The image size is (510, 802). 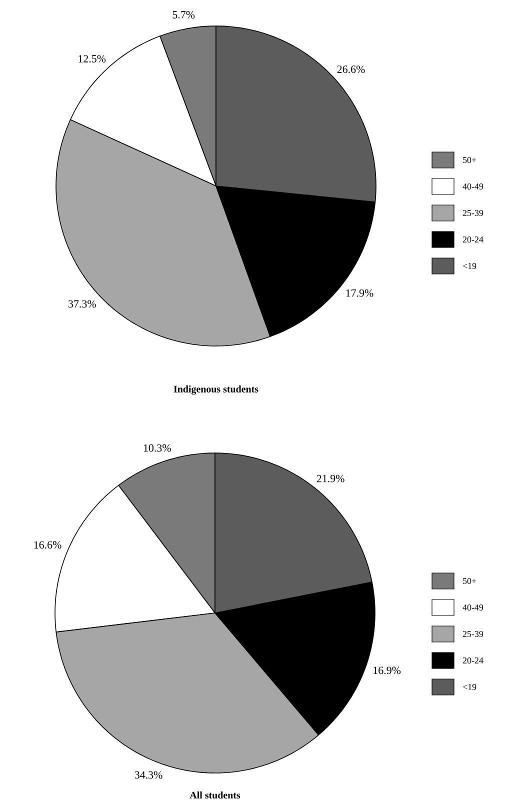 What do you see at coordinates (48, 545) in the screenshot?
I see `data-label: 16.6%` at bounding box center [48, 545].